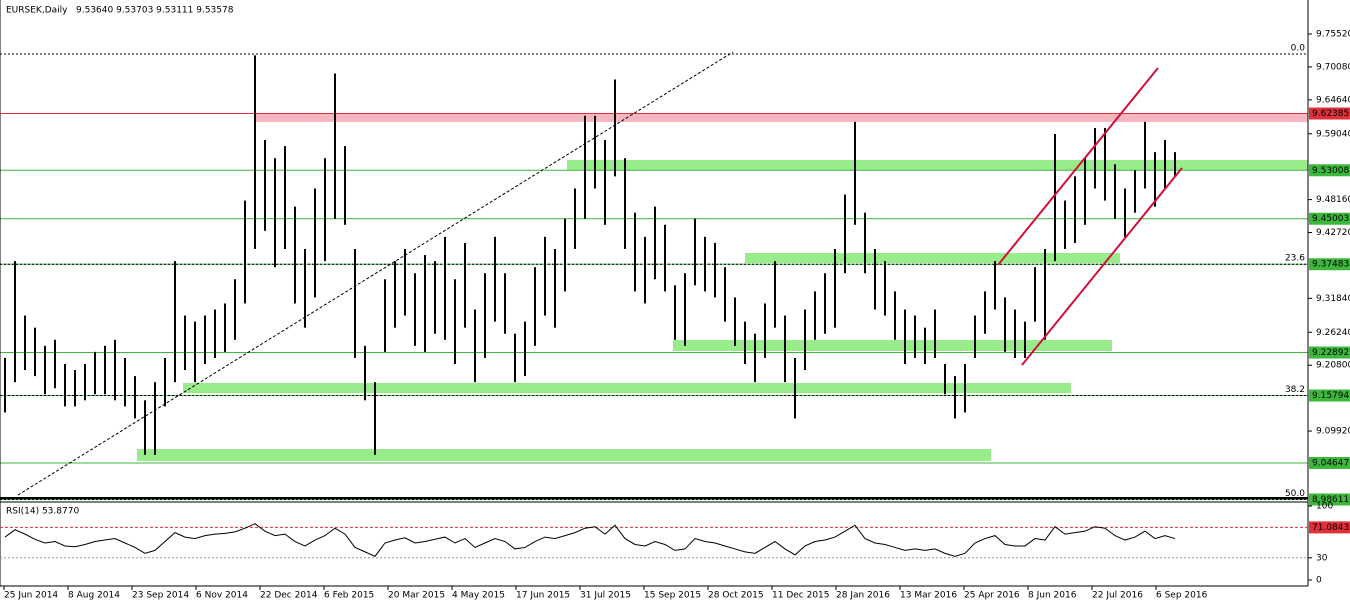 This screenshot has width=1350, height=606. Describe the element at coordinates (1333, 200) in the screenshot. I see `y-tick-label: 9.48160` at that location.